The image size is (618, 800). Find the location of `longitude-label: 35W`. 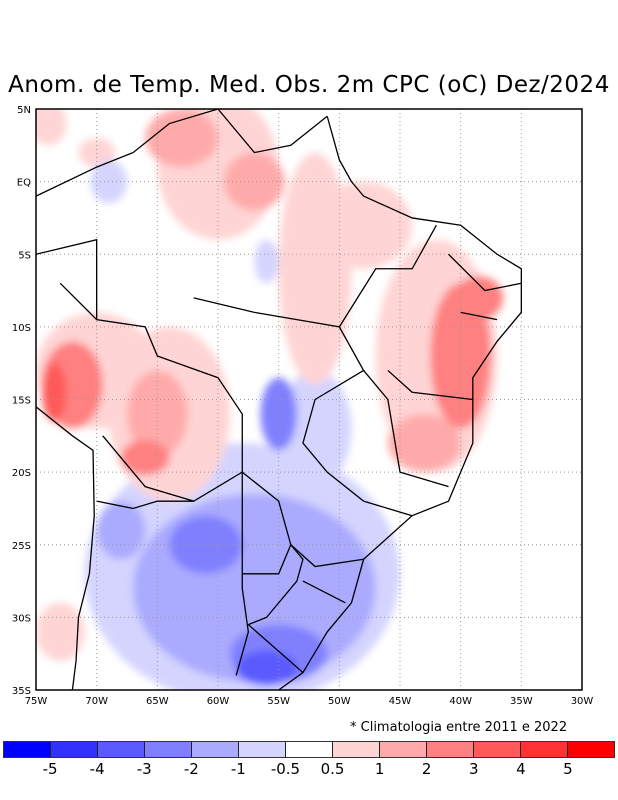

longitude-label: 35W is located at coordinates (521, 701).